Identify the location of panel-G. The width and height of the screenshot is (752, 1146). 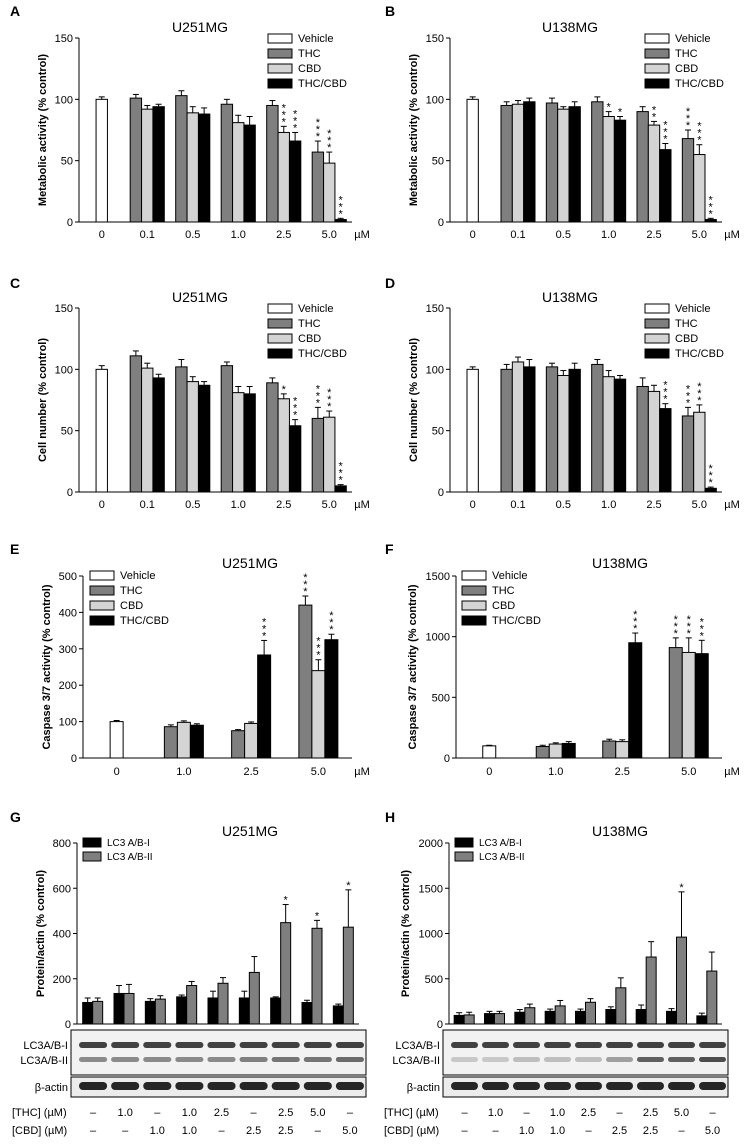
(75, 933).